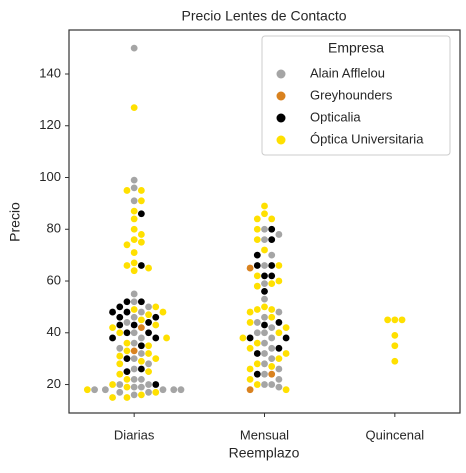  I want to click on legend-marker, so click(281, 74).